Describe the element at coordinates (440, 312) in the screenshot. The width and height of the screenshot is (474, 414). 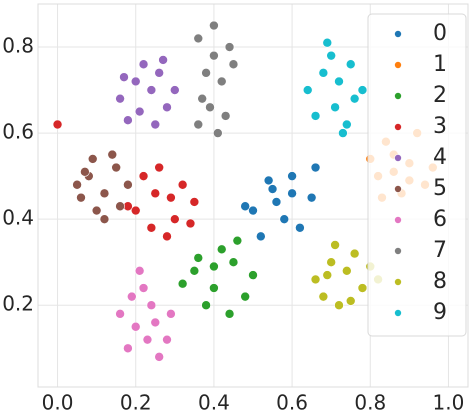
I see `legend-label: 9` at that location.